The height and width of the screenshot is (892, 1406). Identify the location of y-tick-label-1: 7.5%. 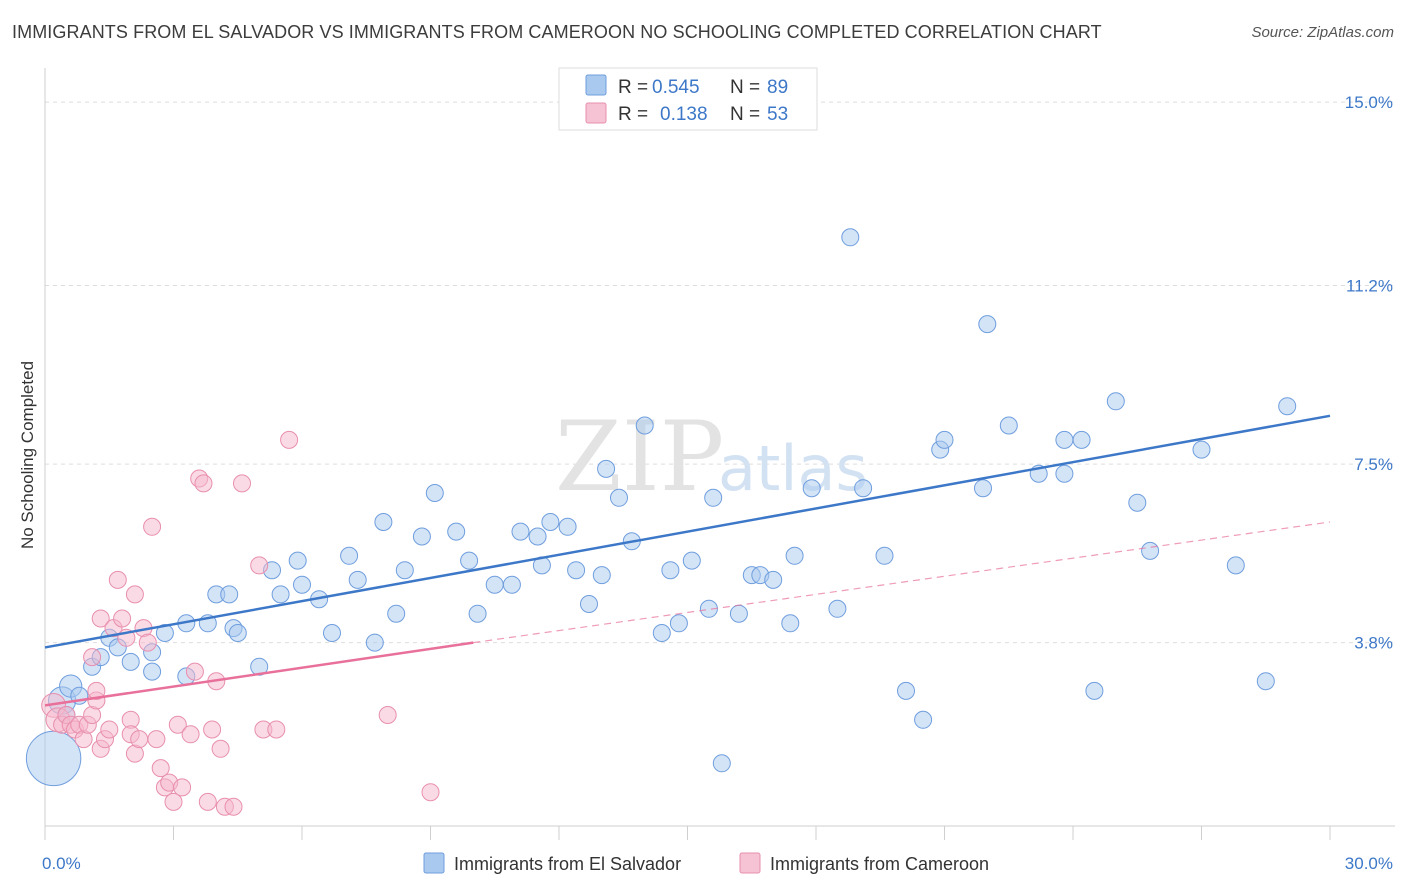
(1373, 464).